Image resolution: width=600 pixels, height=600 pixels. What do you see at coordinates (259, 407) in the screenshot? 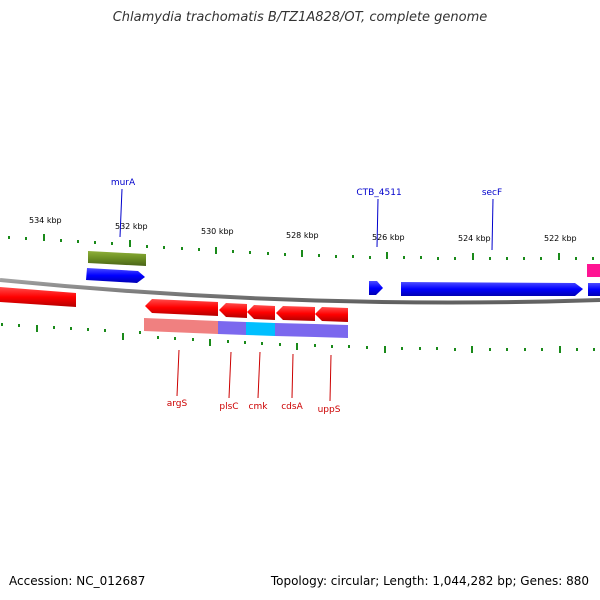
I see `label-cmk: cmk` at bounding box center [259, 407].